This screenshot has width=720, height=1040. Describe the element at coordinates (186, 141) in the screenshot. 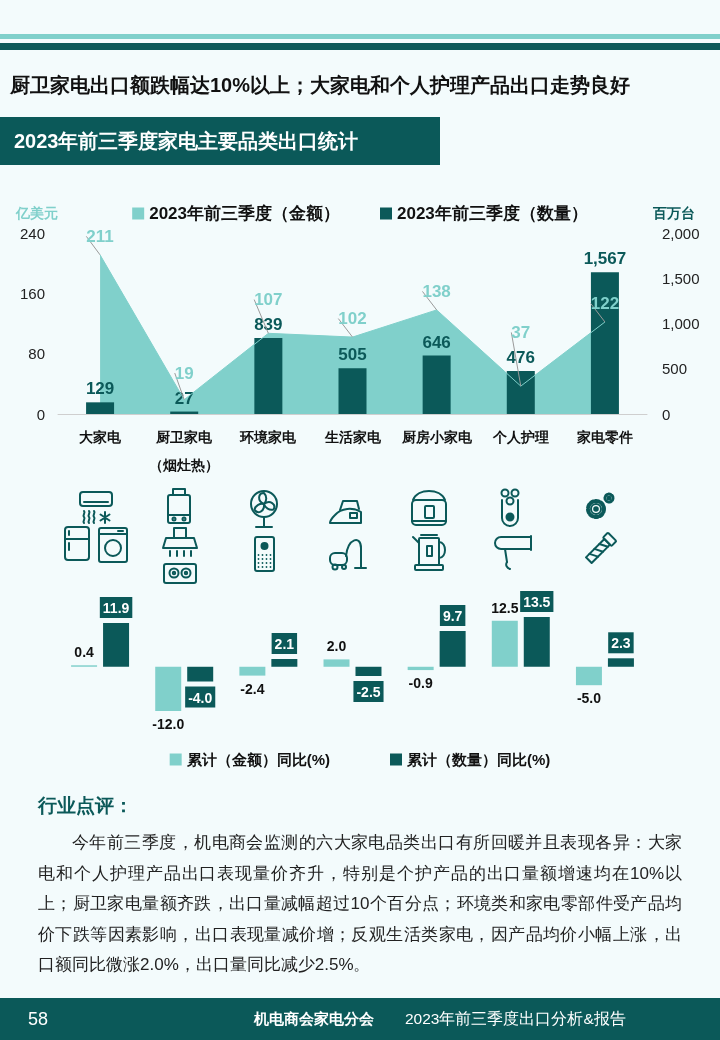

I see `chart-subtitle: 2023年前三季度家电主要品类出口统计` at that location.